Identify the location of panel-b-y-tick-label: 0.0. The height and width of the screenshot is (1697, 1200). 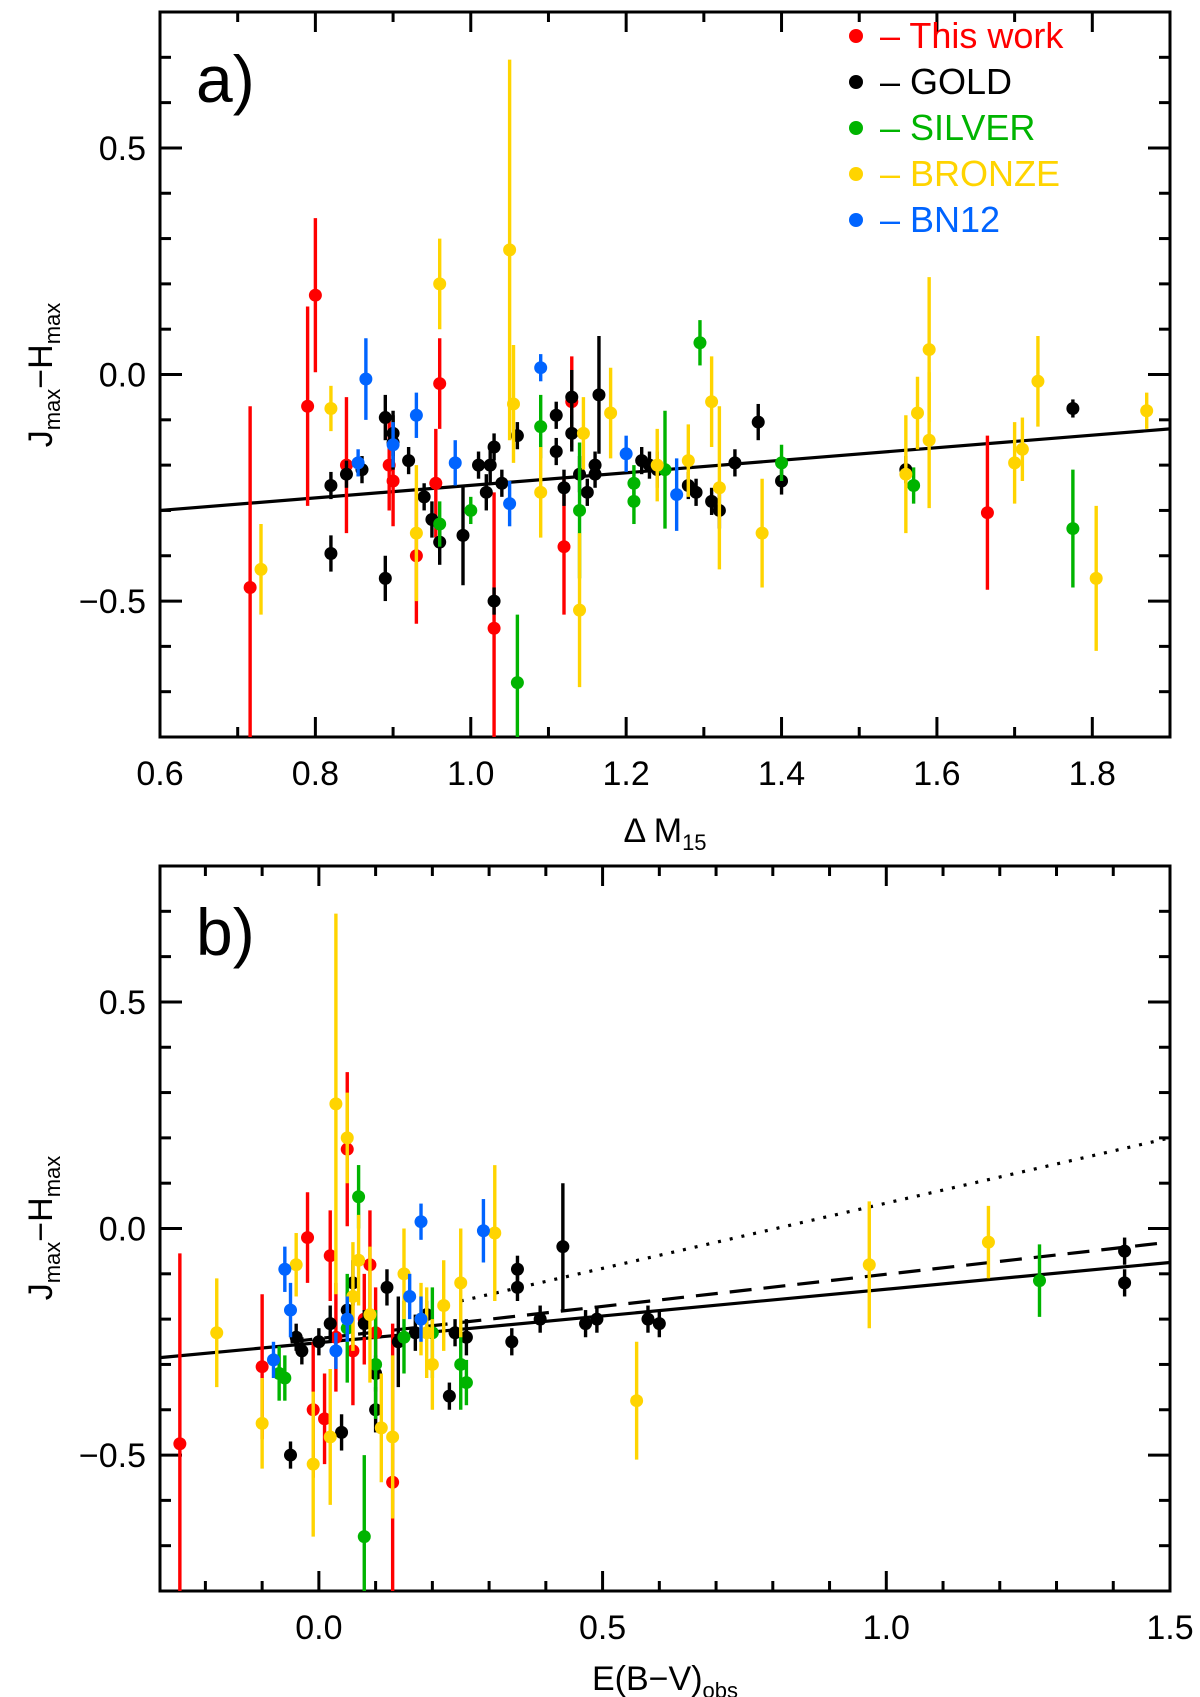
(122, 1230).